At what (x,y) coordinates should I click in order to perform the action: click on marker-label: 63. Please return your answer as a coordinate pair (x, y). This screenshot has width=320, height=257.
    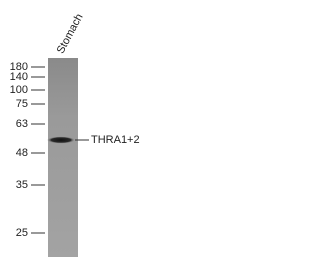
    Looking at the image, I should click on (22, 124).